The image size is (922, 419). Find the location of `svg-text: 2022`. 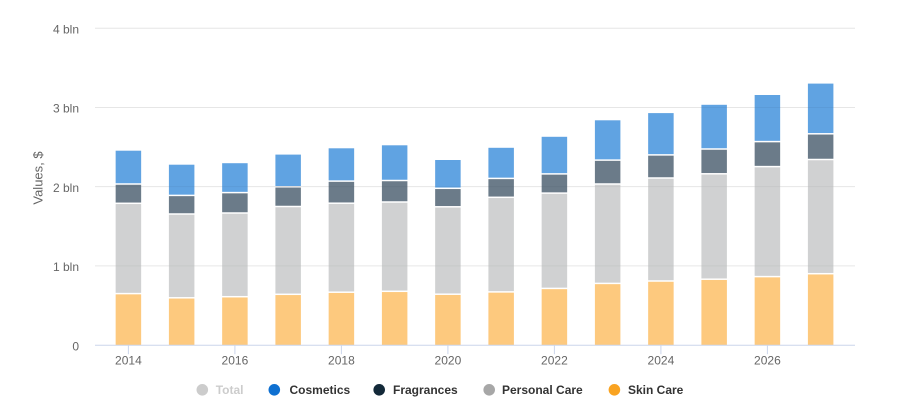

svg-text: 2022 is located at coordinates (554, 361).